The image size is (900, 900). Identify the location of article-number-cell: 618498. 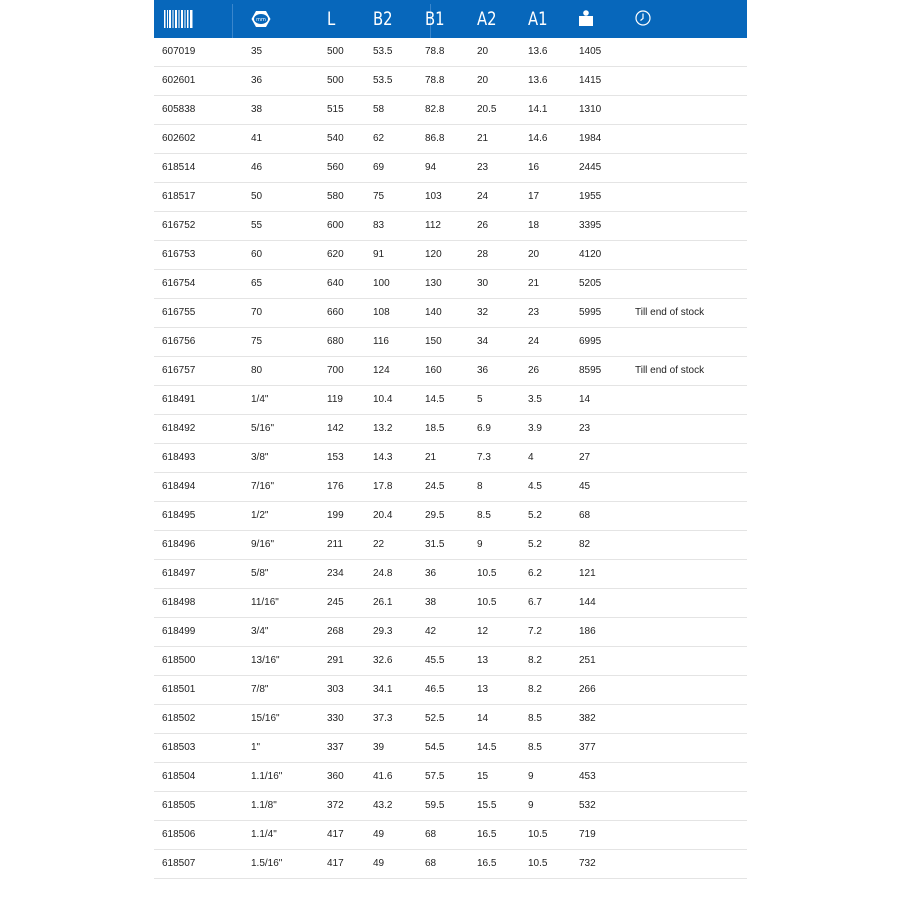
(179, 602).